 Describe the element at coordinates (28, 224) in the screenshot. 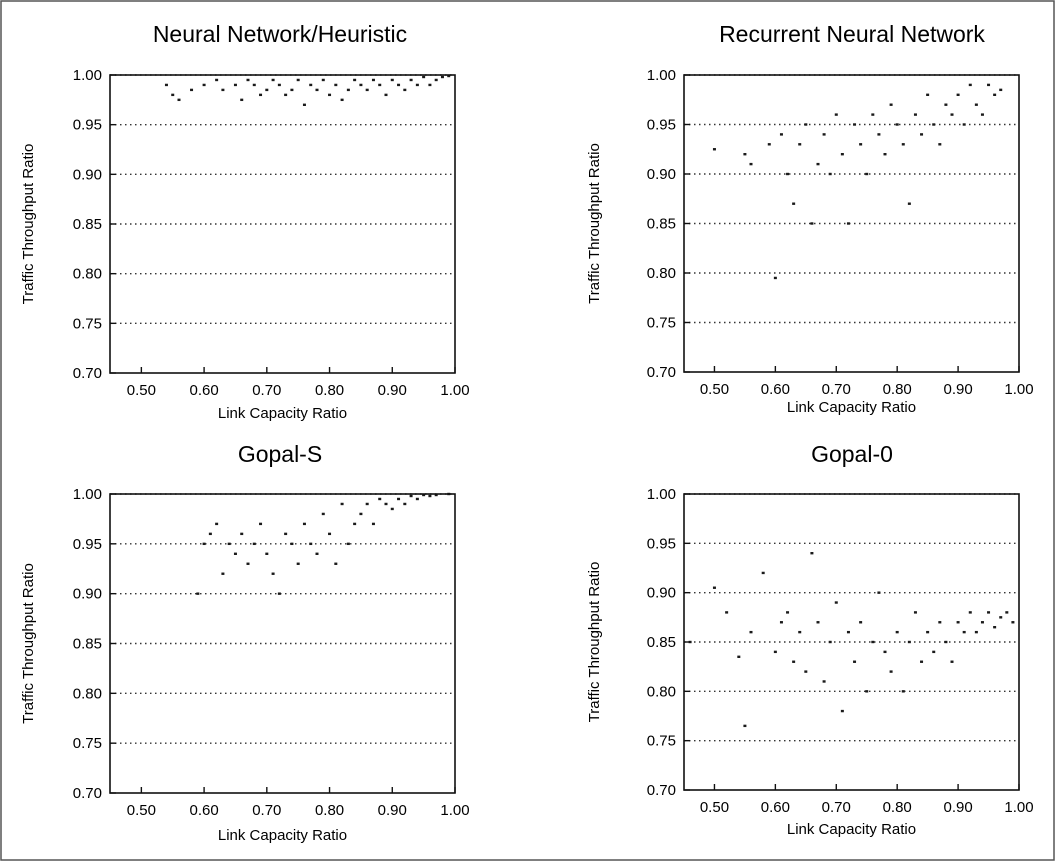

I see `y-axis-title: Traffic Throughput Ratio` at that location.